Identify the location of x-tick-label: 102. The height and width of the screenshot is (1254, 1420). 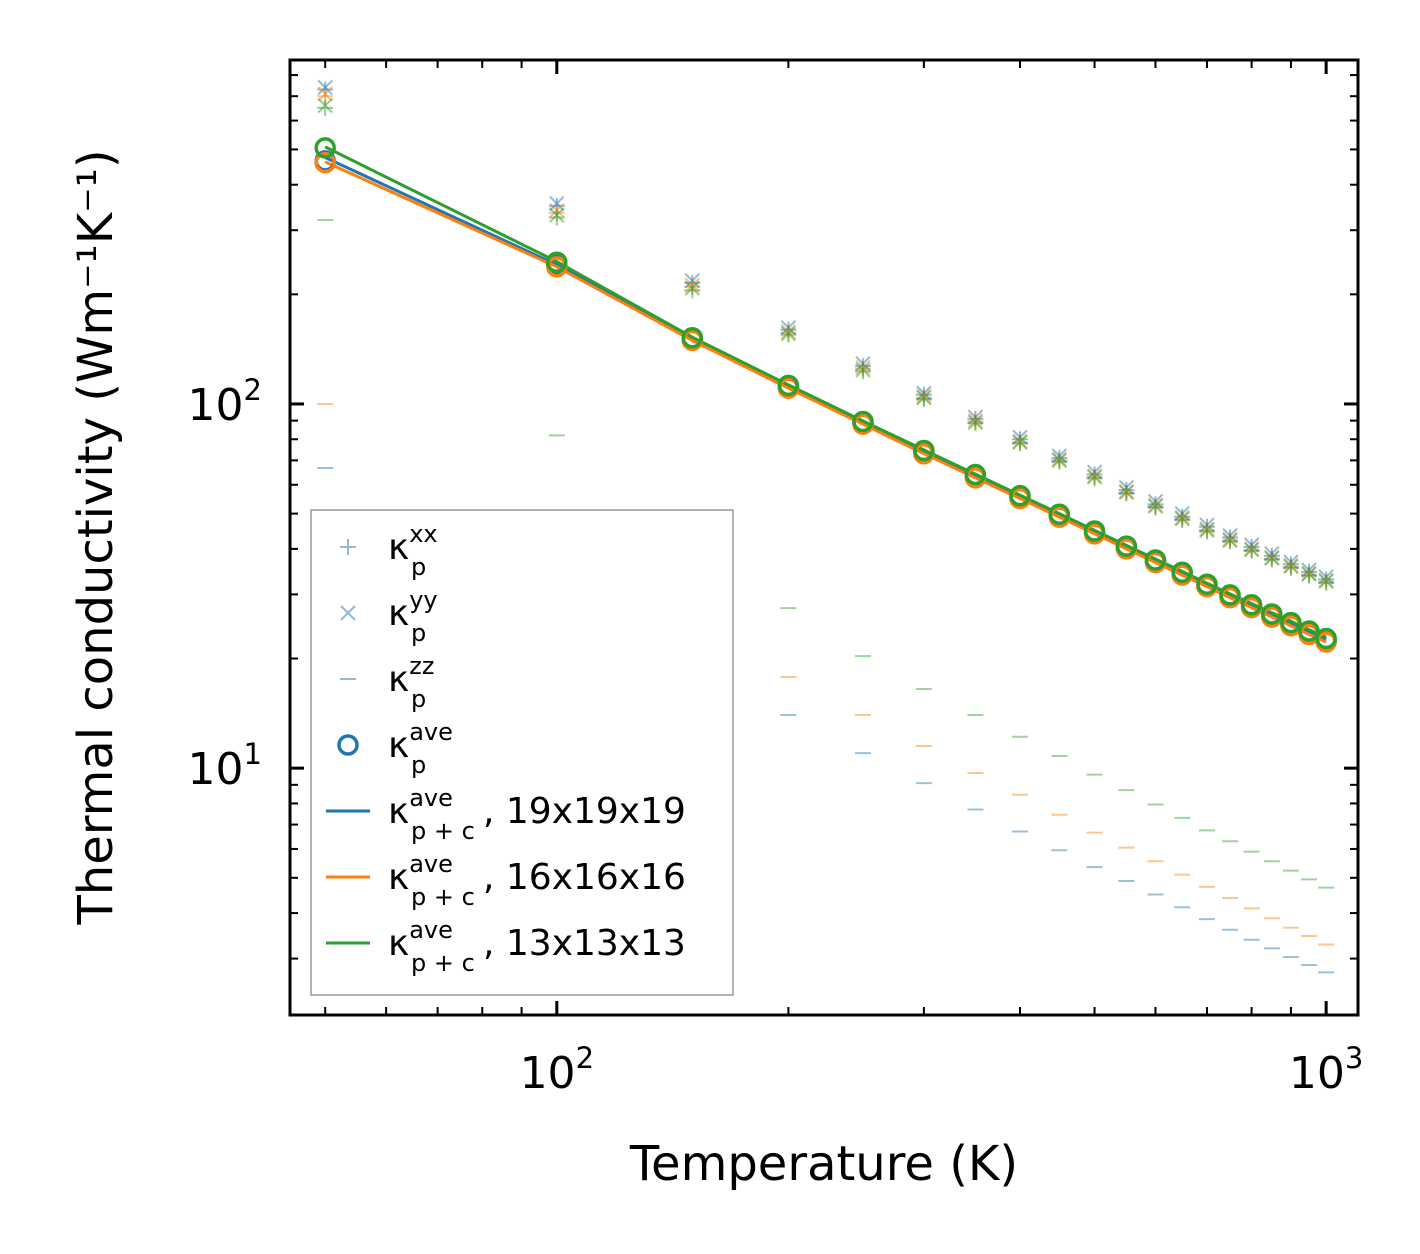
(557, 1070).